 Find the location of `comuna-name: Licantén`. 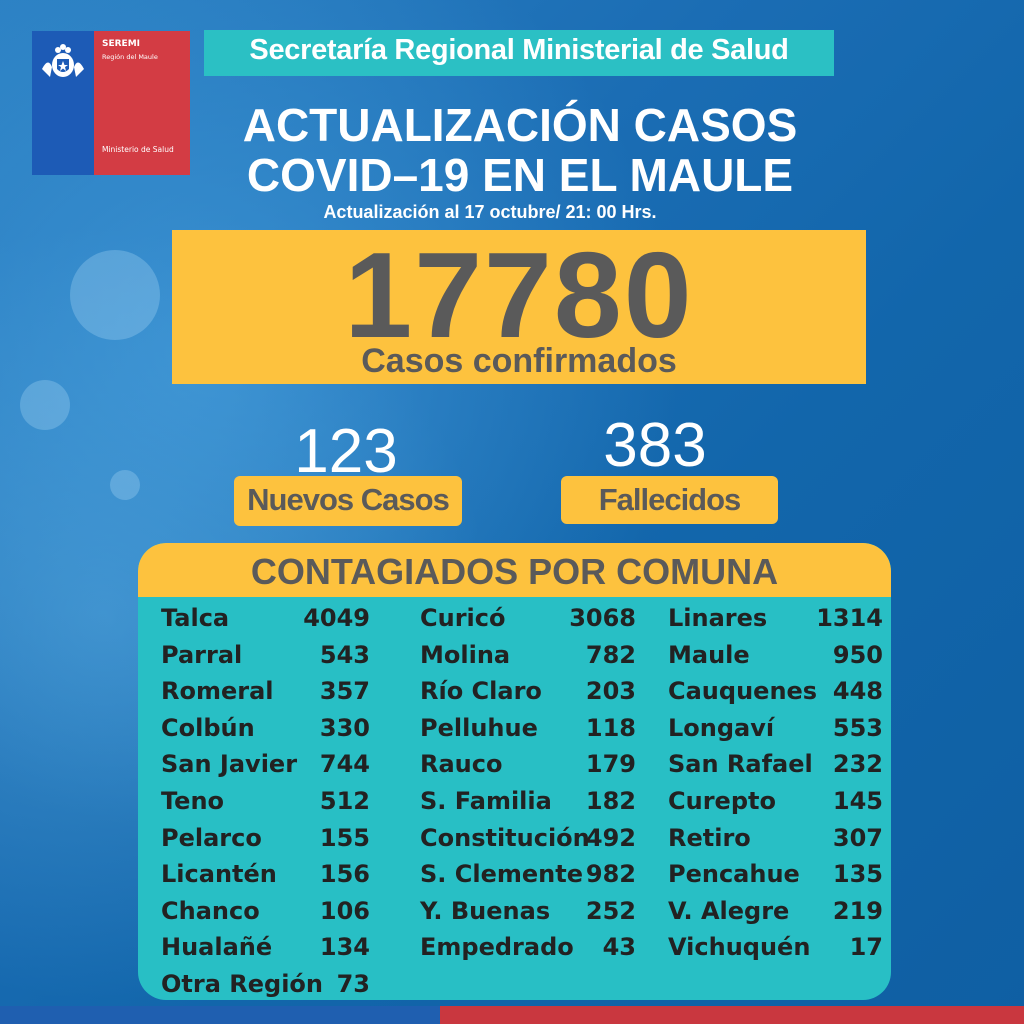

comuna-name: Licantén is located at coordinates (219, 874).